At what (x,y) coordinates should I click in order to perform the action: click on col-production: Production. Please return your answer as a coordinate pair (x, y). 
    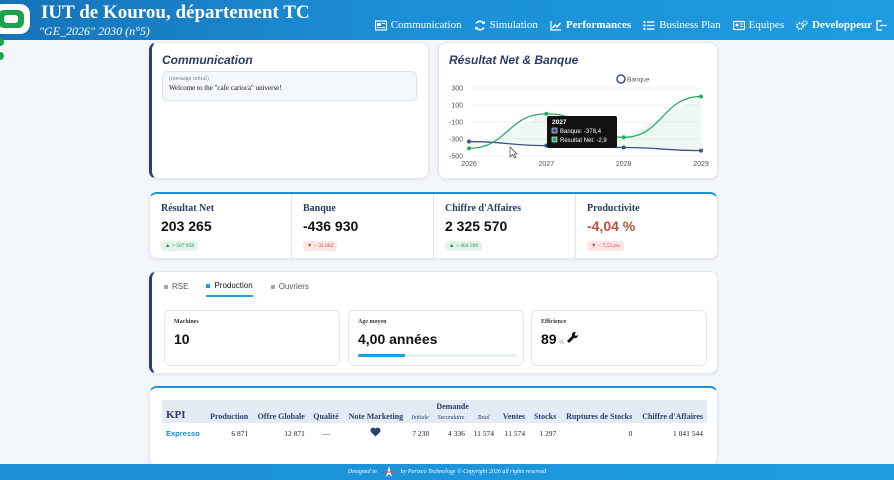
    Looking at the image, I should click on (229, 416).